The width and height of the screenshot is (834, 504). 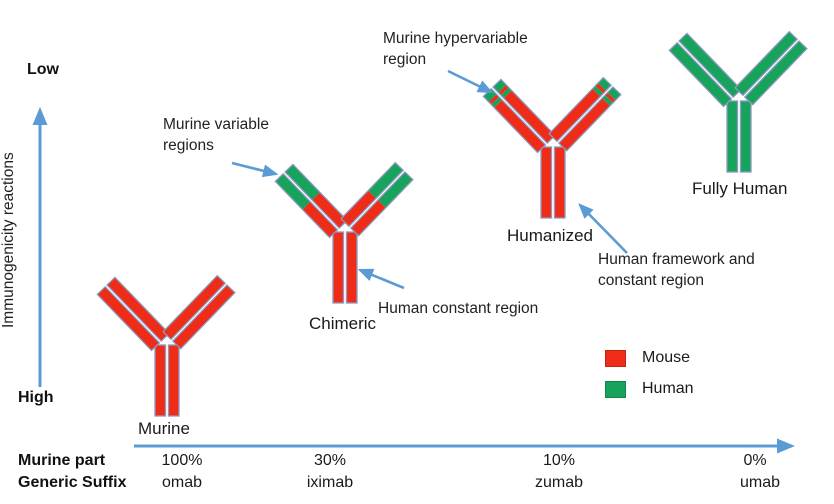 I want to click on human-color-swatch-icon, so click(x=615, y=389).